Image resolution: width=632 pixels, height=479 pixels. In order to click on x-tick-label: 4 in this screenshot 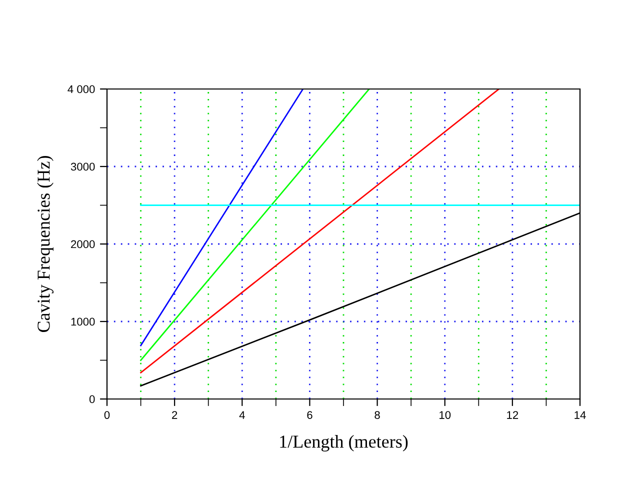, I will do `click(242, 415)`.